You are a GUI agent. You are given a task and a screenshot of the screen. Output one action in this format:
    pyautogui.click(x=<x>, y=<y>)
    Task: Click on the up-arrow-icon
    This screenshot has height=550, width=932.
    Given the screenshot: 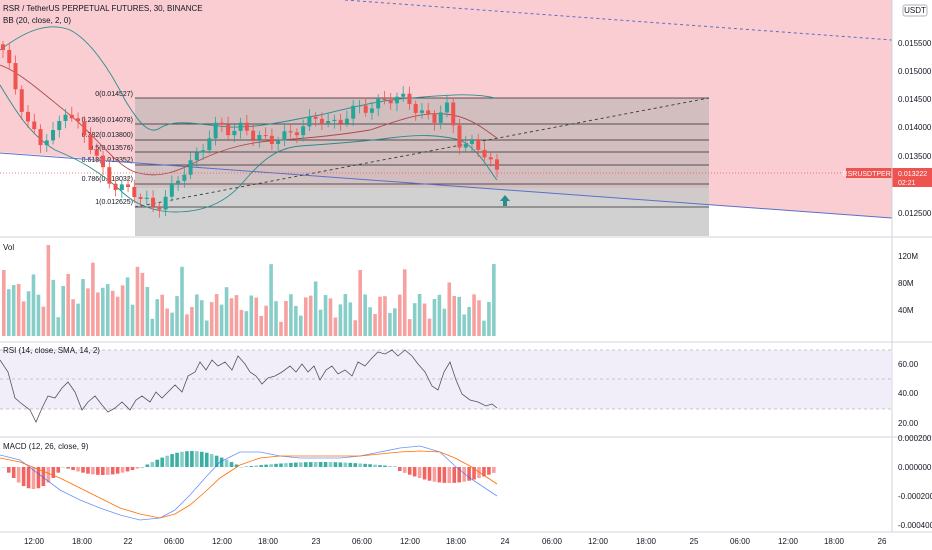 What is the action you would take?
    pyautogui.click(x=505, y=200)
    